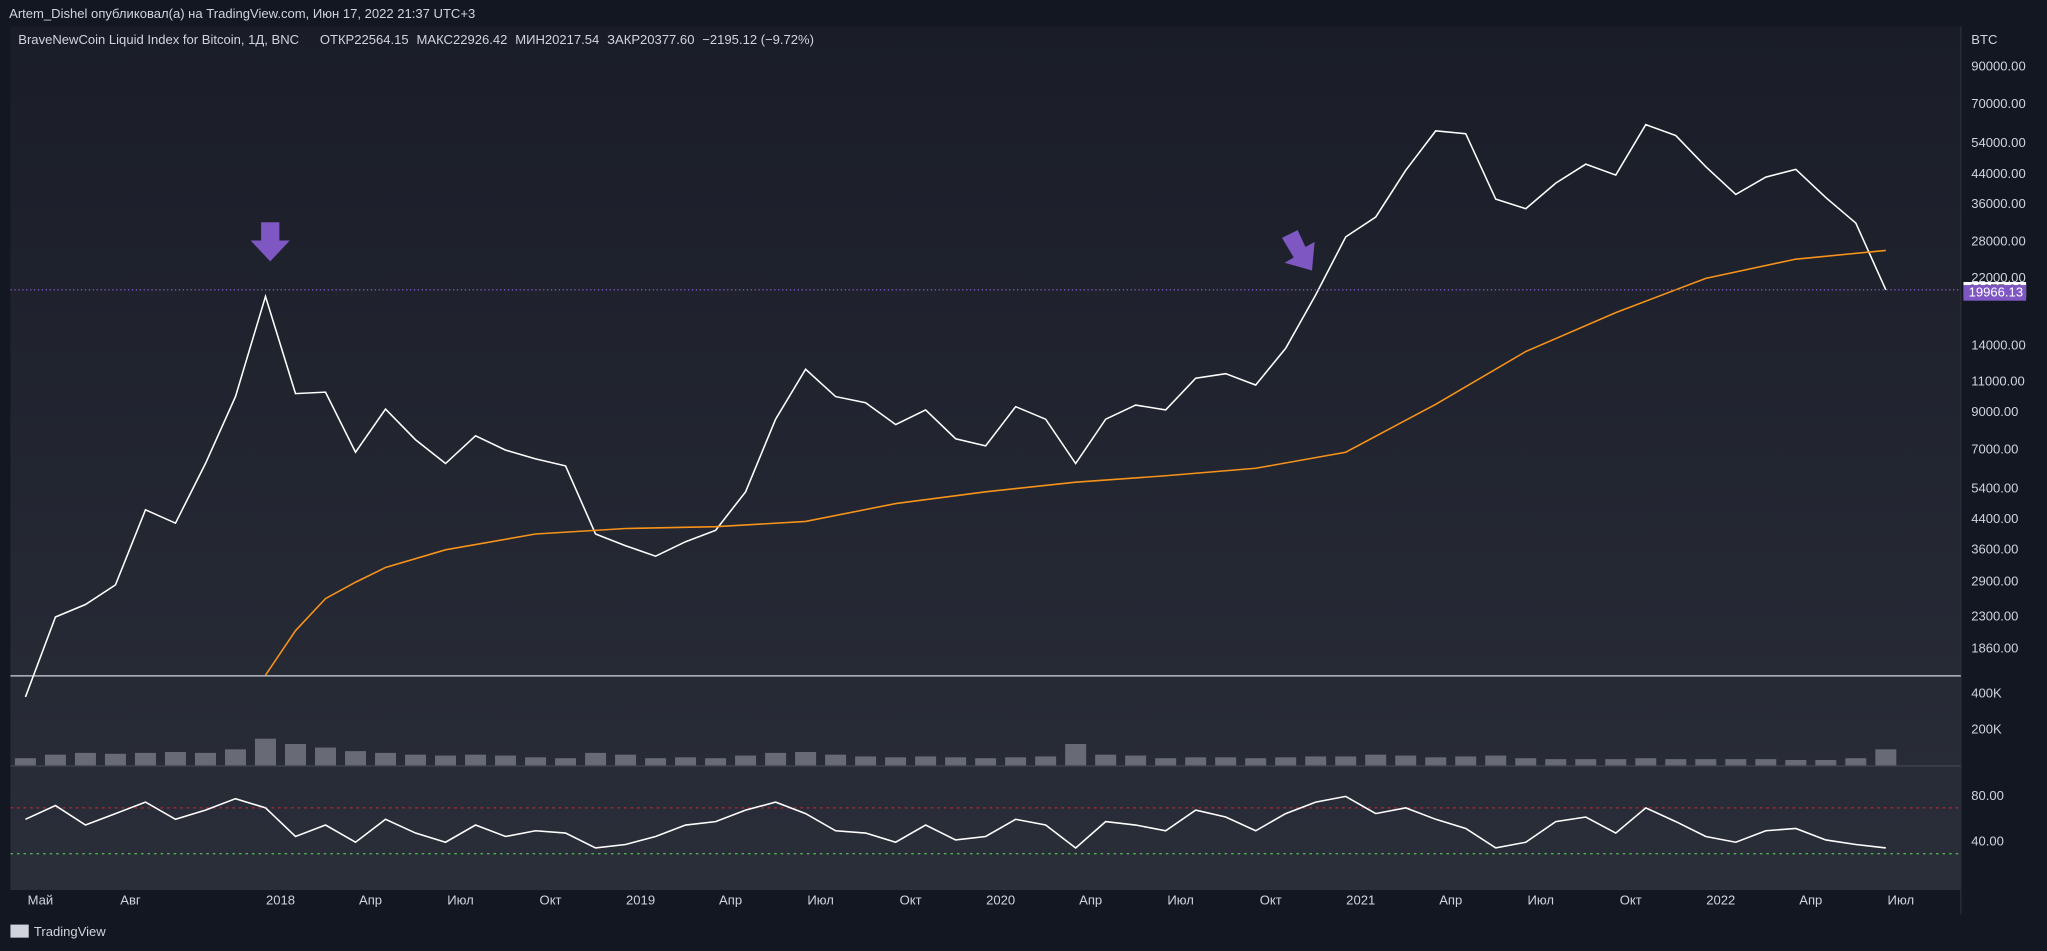 This screenshot has width=2047, height=951. Describe the element at coordinates (1998, 65) in the screenshot. I see `y-tick-label: 90000.00` at that location.